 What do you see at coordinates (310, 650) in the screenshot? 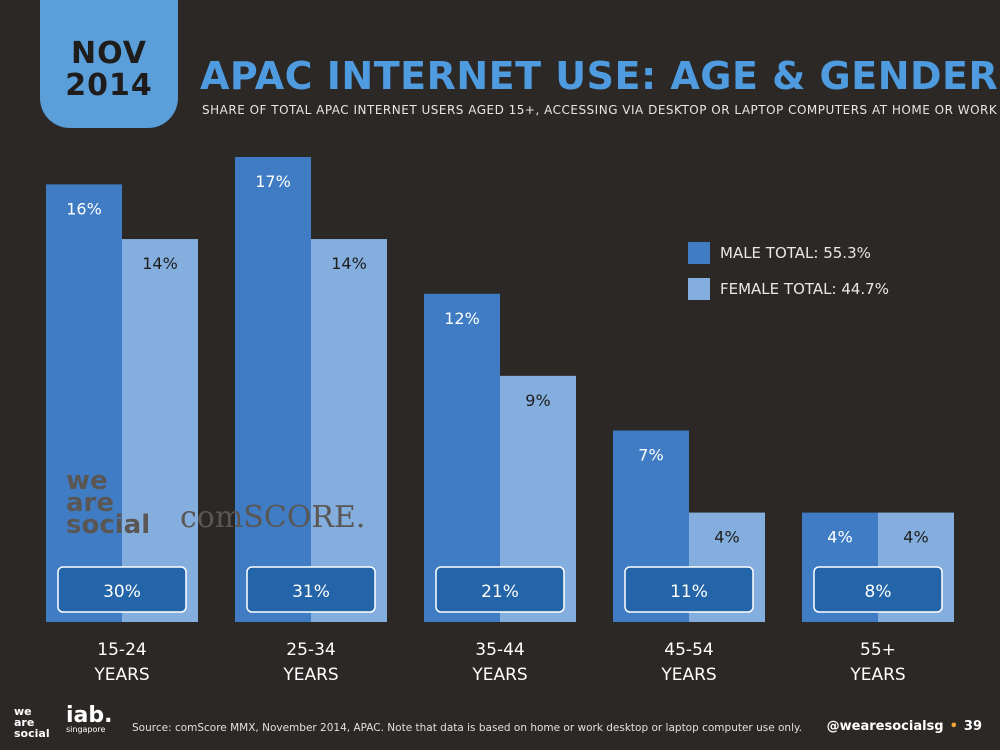
I see `x-tick-label: 25-34` at bounding box center [310, 650].